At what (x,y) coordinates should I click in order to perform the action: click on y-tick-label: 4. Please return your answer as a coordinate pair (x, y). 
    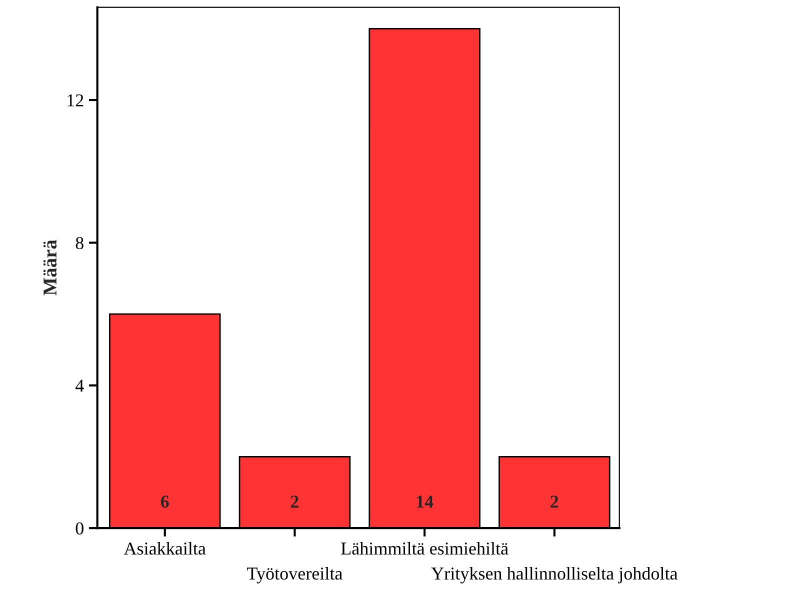
    Looking at the image, I should click on (79, 386).